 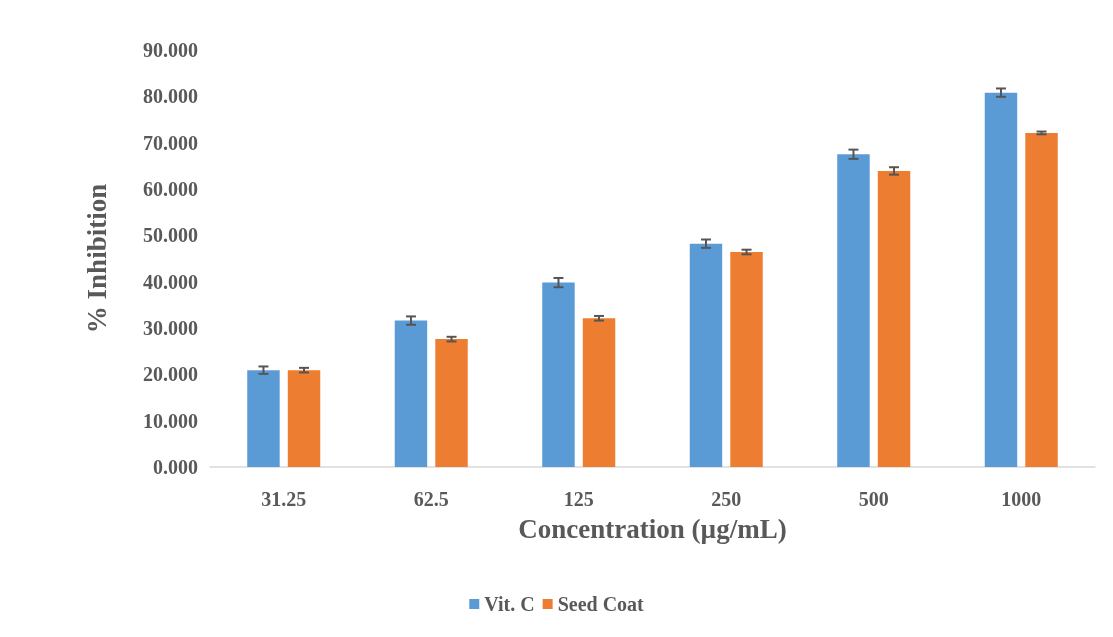 What do you see at coordinates (1021, 499) in the screenshot?
I see `x-tick-label: 1000` at bounding box center [1021, 499].